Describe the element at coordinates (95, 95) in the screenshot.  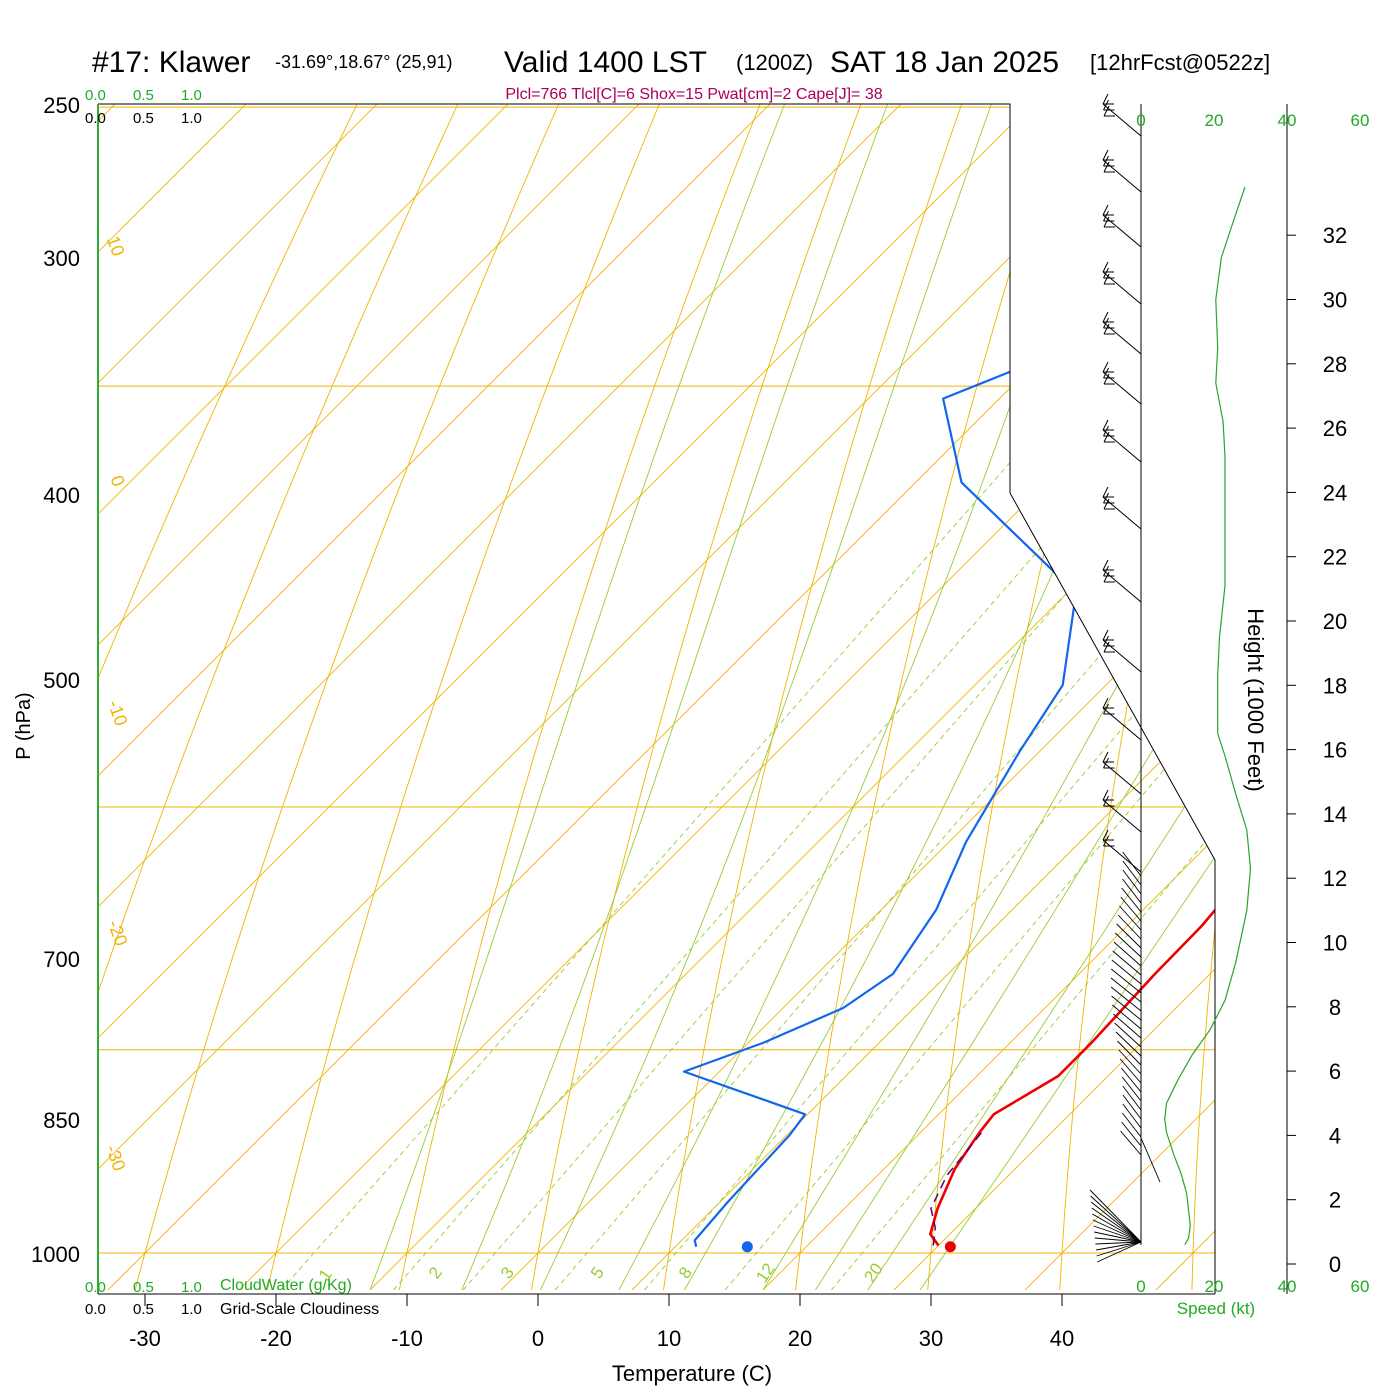
I see `cloudwater-tick-top-0: 0.0` at that location.